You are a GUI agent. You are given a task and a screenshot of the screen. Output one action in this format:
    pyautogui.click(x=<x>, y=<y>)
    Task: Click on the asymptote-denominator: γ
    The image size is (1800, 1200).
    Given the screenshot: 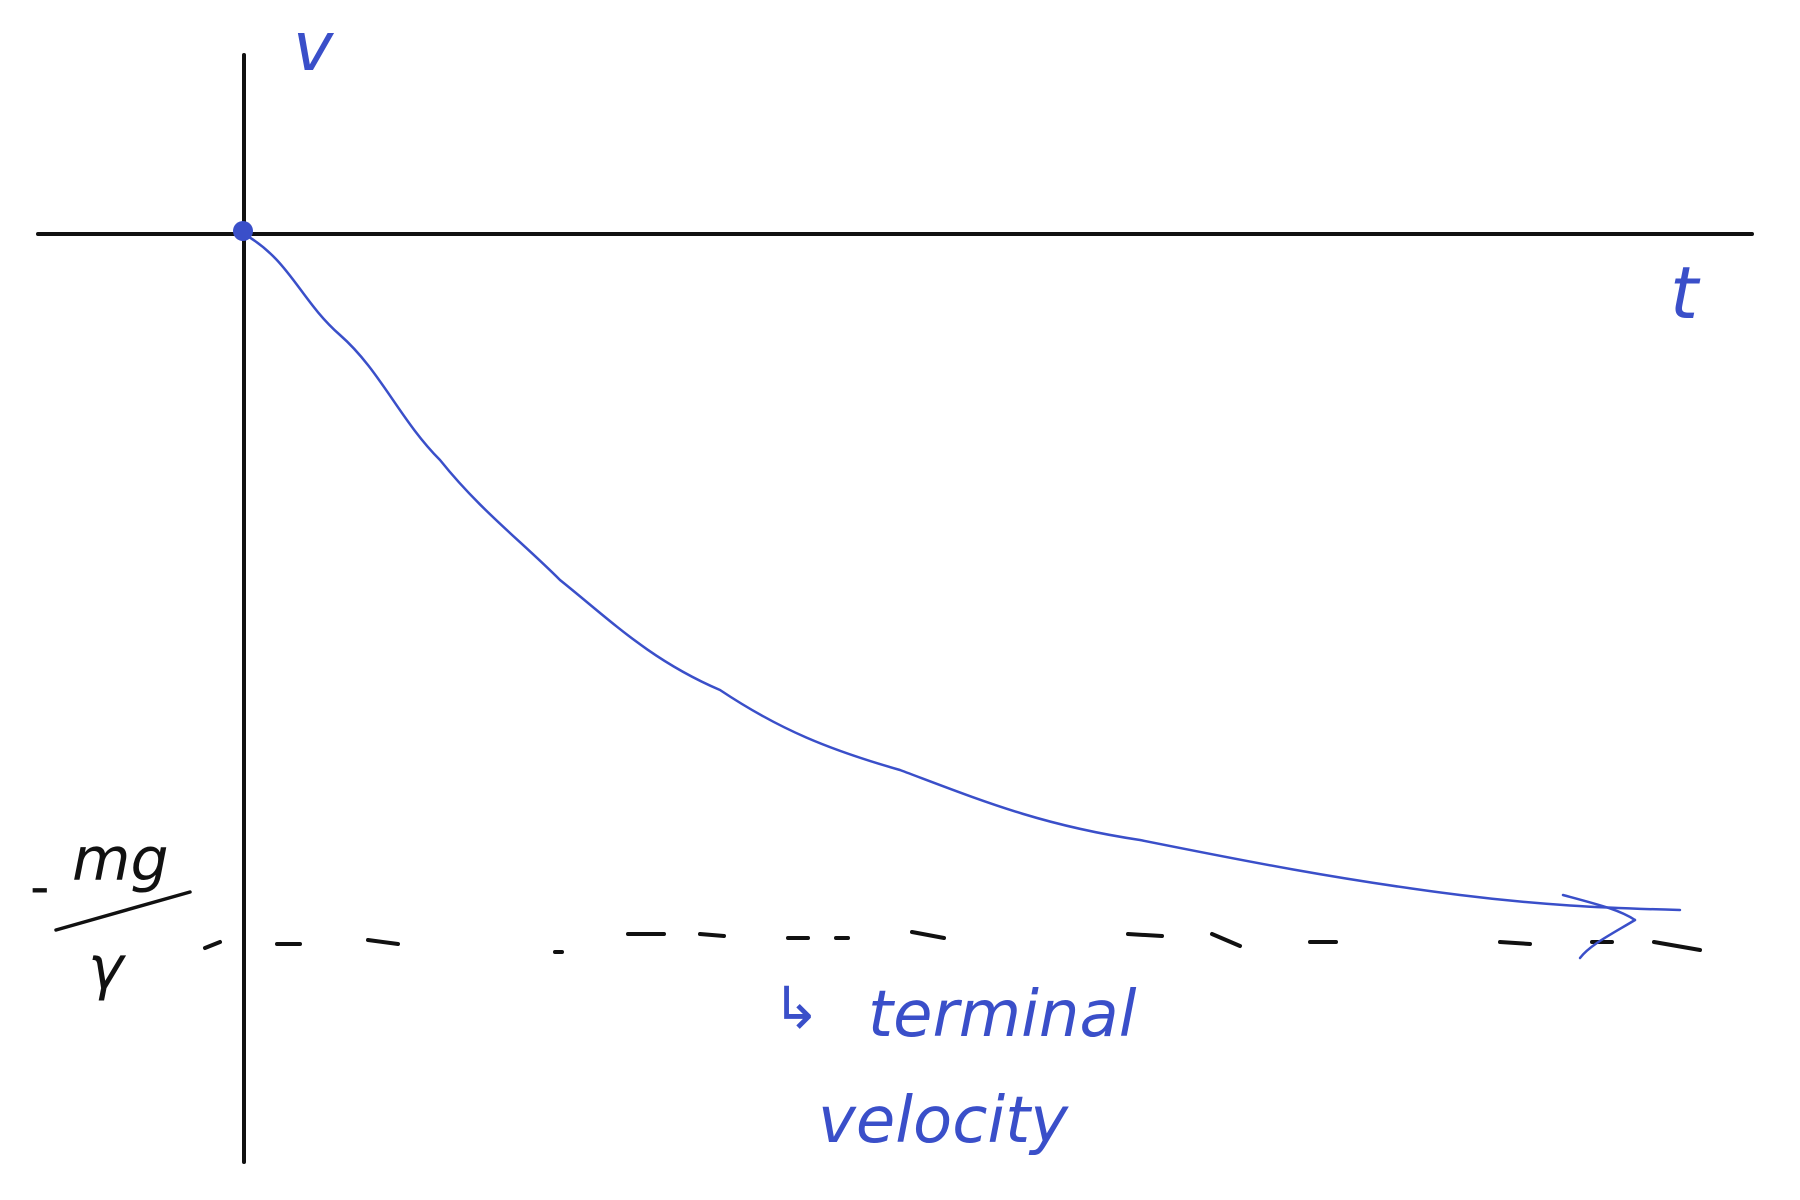 What is the action you would take?
    pyautogui.click(x=107, y=968)
    